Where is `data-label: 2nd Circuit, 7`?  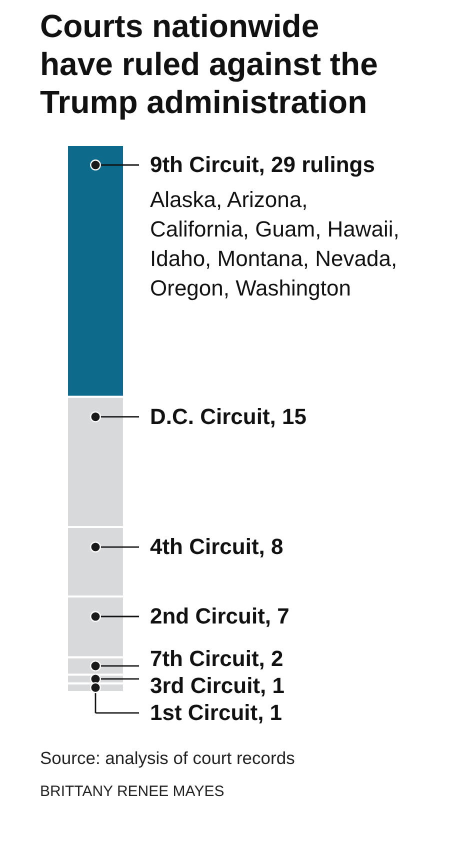
data-label: 2nd Circuit, 7 is located at coordinates (220, 615).